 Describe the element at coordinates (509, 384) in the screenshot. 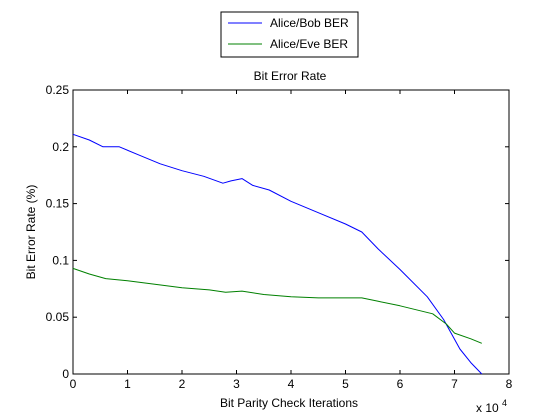

I see `x-tick-label: 8` at that location.